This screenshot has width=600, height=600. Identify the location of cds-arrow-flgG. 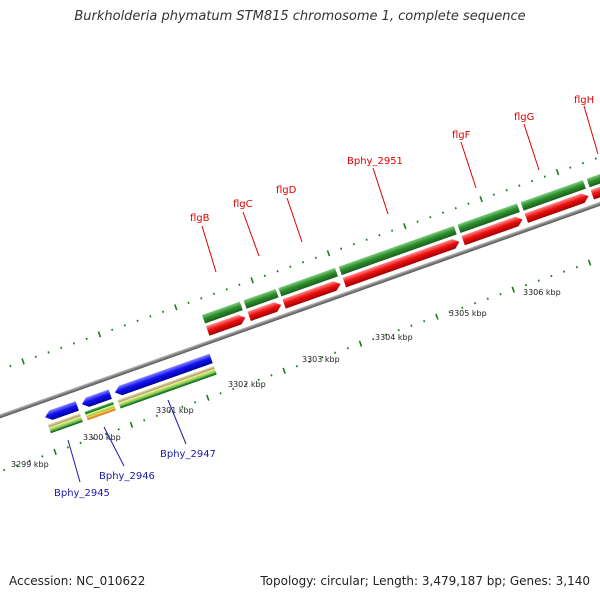
(557, 207).